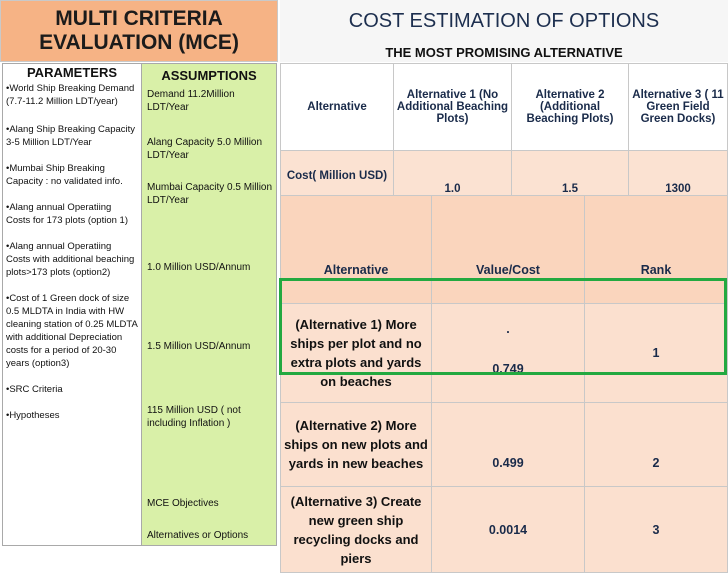 The width and height of the screenshot is (728, 573). I want to click on evaluation-header-row: Alternative Value/Cost Rank, so click(504, 249).